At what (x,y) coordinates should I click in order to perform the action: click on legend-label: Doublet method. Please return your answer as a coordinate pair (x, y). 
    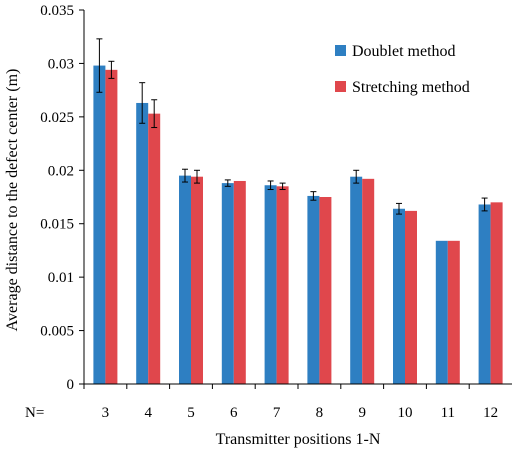
    Looking at the image, I should click on (404, 51).